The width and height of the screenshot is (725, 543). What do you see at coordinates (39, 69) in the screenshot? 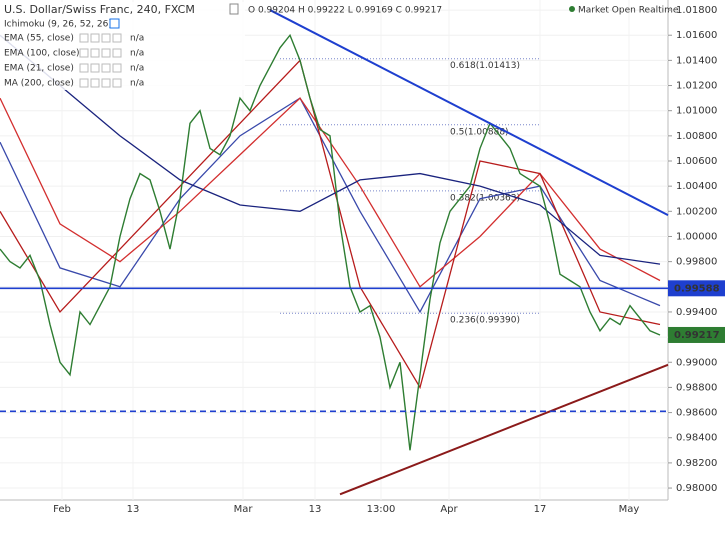
I see `legend-label: EMA (21, close)` at bounding box center [39, 69].